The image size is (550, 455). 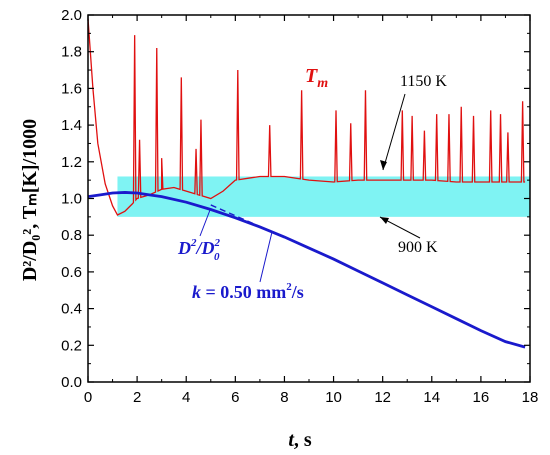 I want to click on x-tick-label: 8, so click(x=284, y=397).